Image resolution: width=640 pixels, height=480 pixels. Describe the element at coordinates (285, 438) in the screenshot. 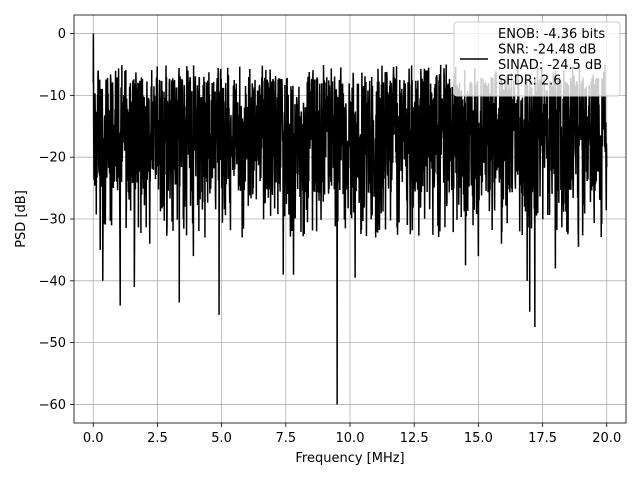

I see `x-tick-label: 7.5` at that location.